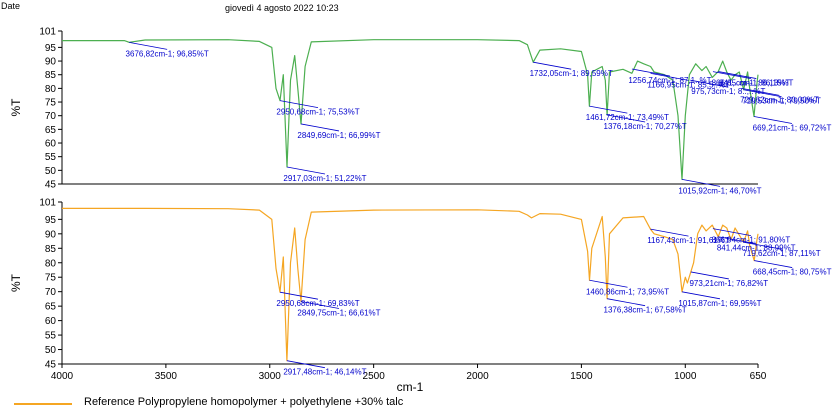  What do you see at coordinates (781, 253) in the screenshot?
I see `peak-annotation: 719,62cm-1; 87,11%T` at bounding box center [781, 253].